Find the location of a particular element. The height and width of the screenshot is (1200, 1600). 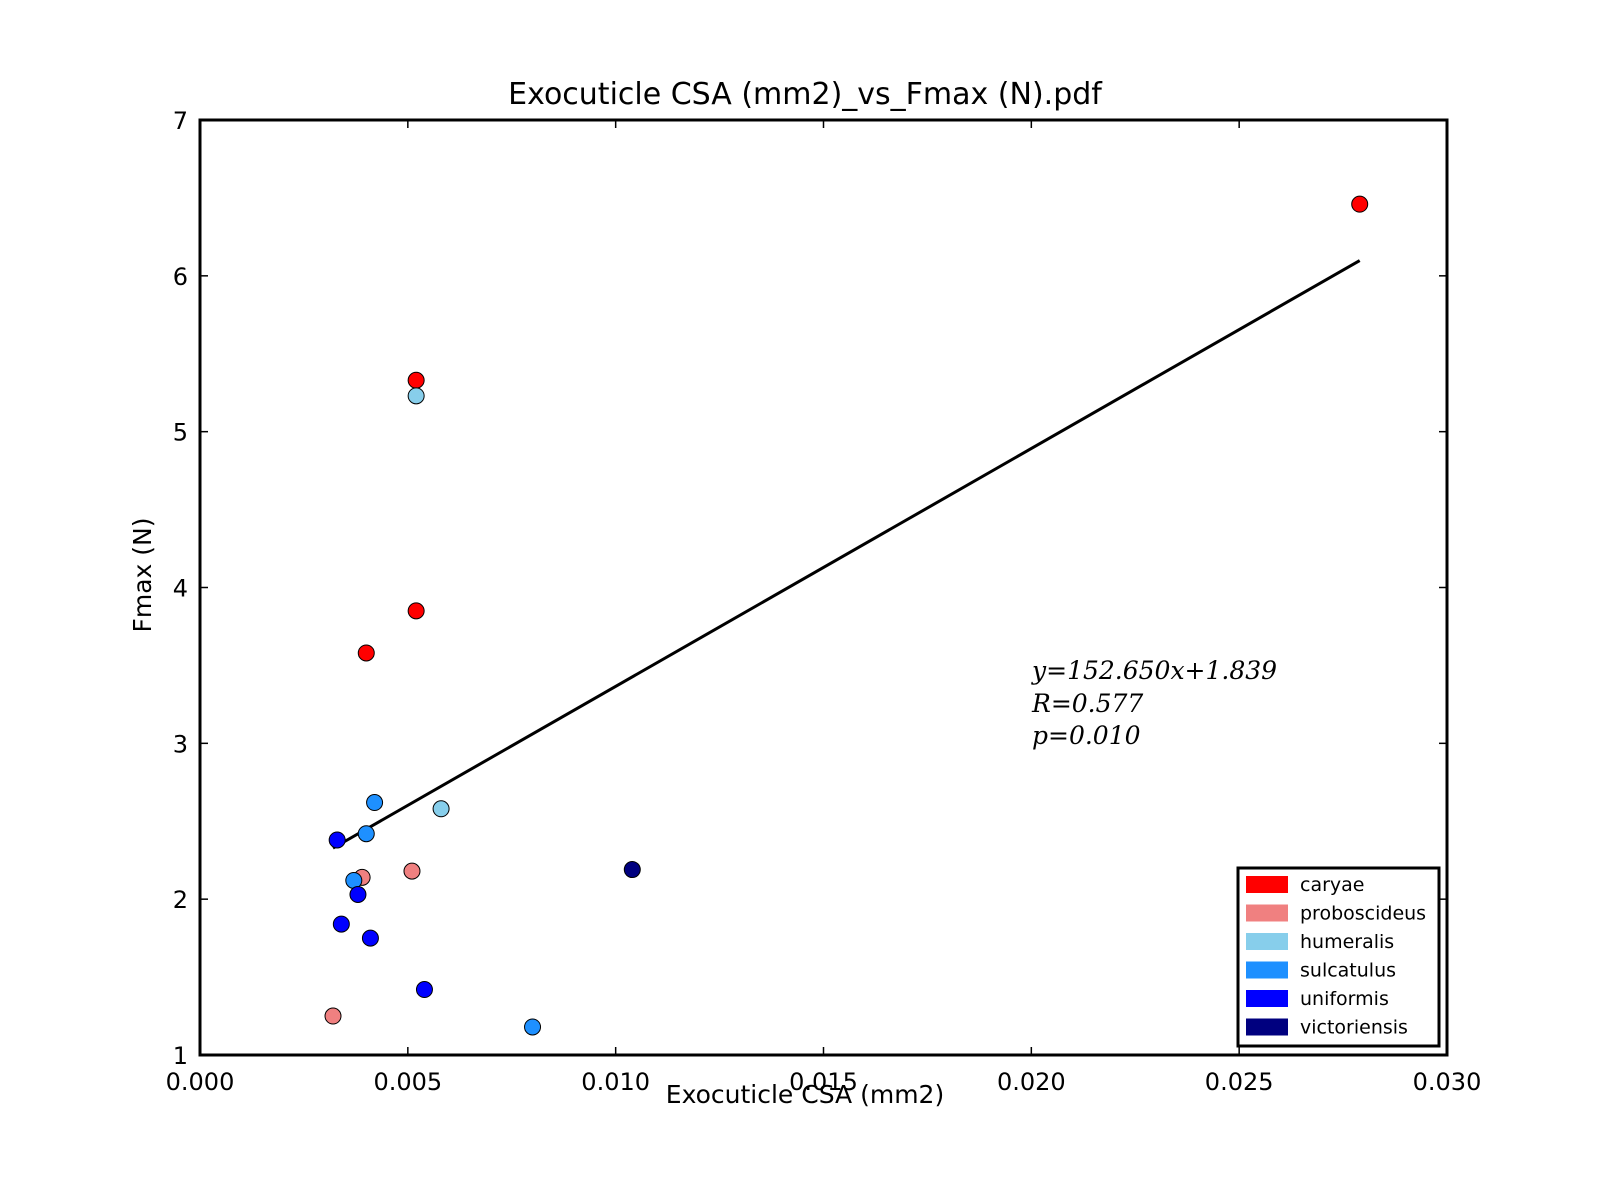

y-tick-label: 3 is located at coordinates (180, 744).